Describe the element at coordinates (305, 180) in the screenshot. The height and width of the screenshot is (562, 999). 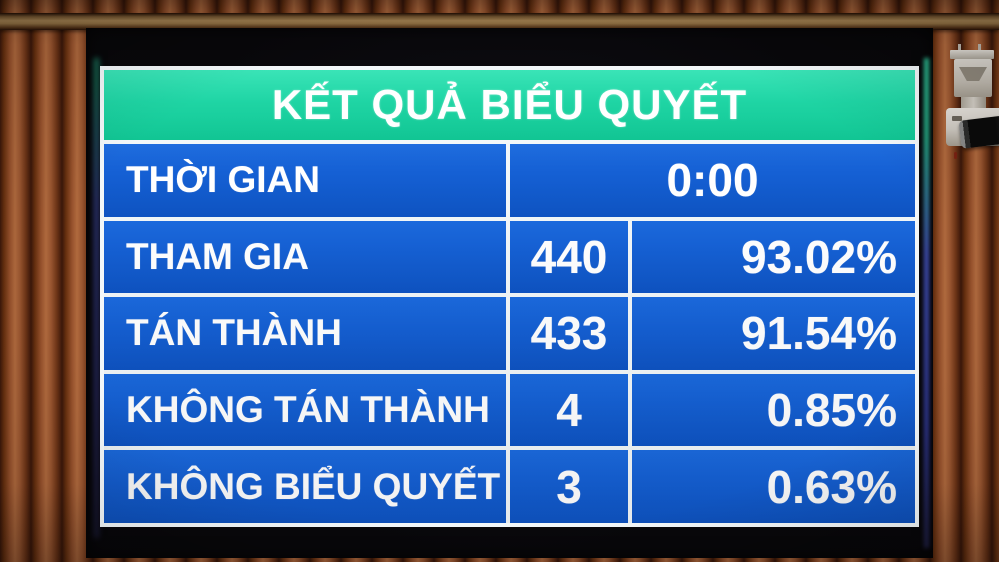
I see `time-label: THỜI GIAN` at that location.